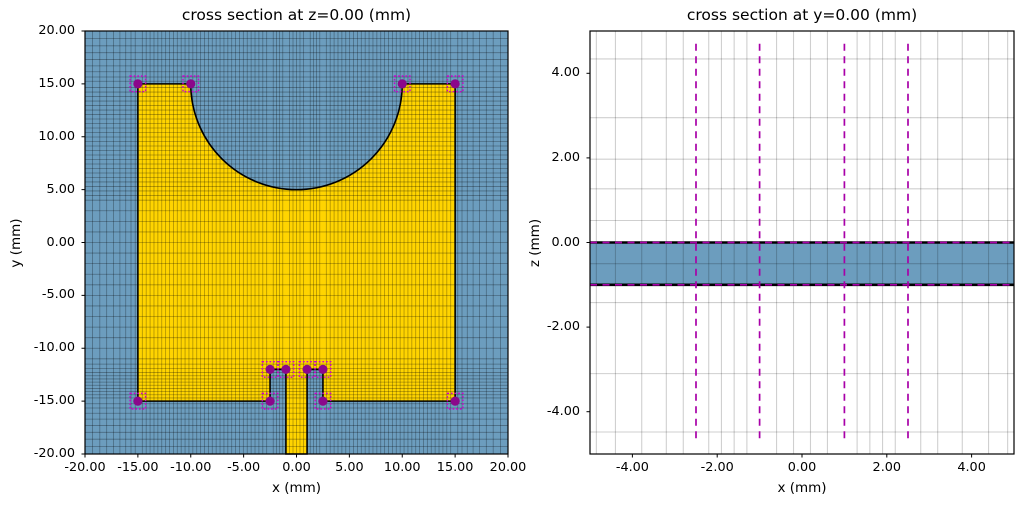 This screenshot has width=1023, height=508. What do you see at coordinates (54, 401) in the screenshot?
I see `y-tick-label: -15.00` at bounding box center [54, 401].